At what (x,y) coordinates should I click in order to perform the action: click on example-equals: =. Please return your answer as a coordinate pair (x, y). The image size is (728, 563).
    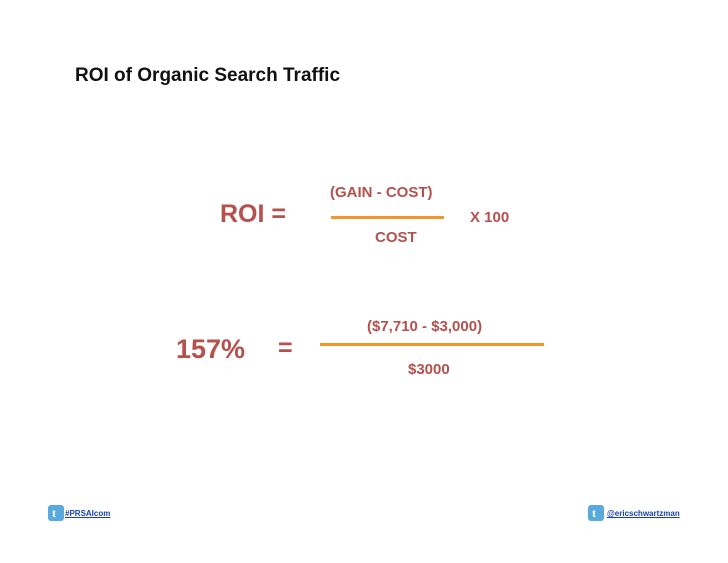
    Looking at the image, I should click on (285, 348).